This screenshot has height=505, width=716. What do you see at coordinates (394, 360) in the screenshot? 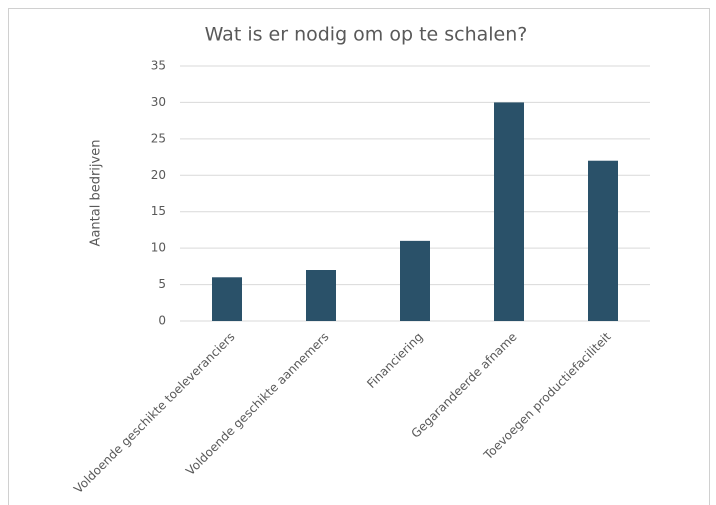
I see `x-tick-label: Financiering` at bounding box center [394, 360].